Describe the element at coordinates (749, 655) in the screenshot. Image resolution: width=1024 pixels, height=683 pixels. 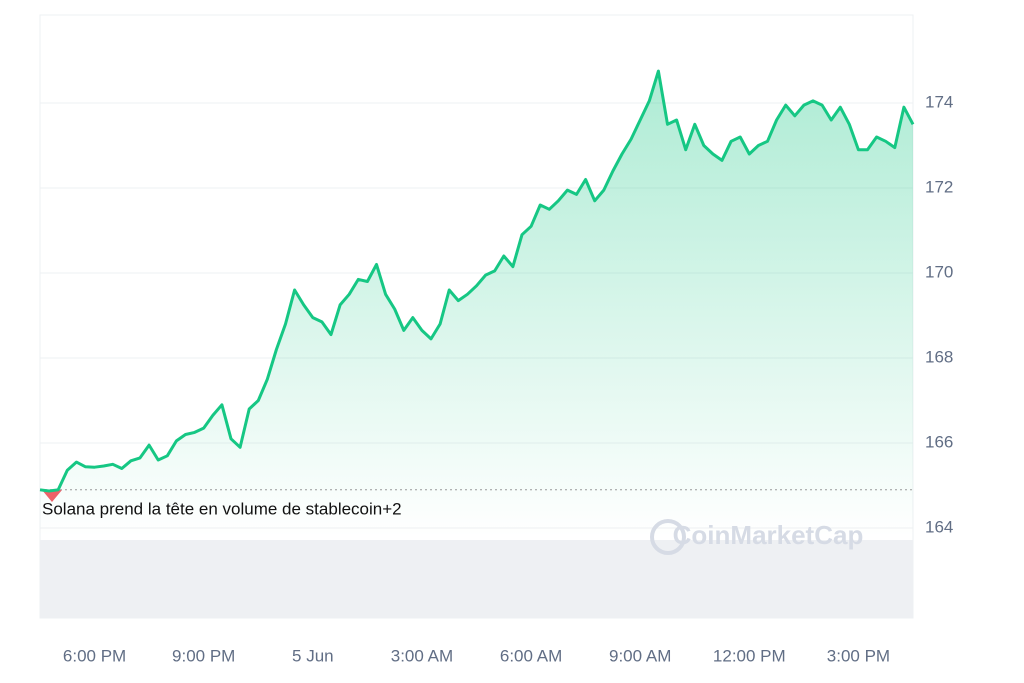
I see `x-tick-label: 12:00 PM` at that location.